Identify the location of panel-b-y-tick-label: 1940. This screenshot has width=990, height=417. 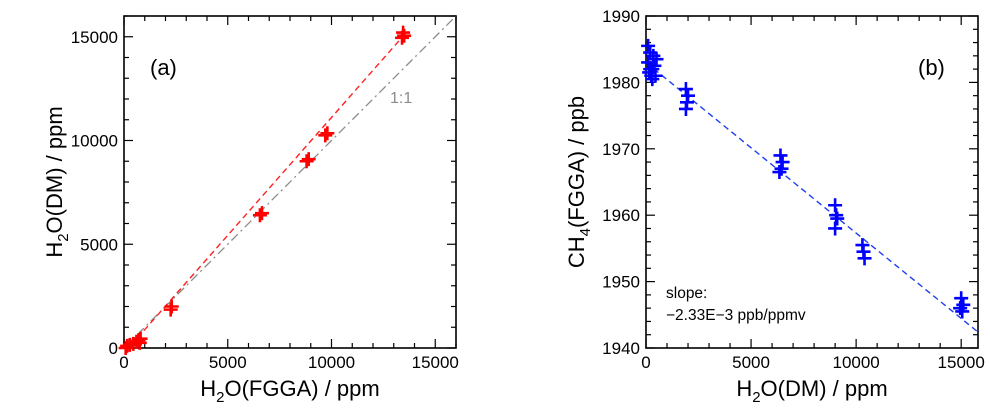
(621, 348).